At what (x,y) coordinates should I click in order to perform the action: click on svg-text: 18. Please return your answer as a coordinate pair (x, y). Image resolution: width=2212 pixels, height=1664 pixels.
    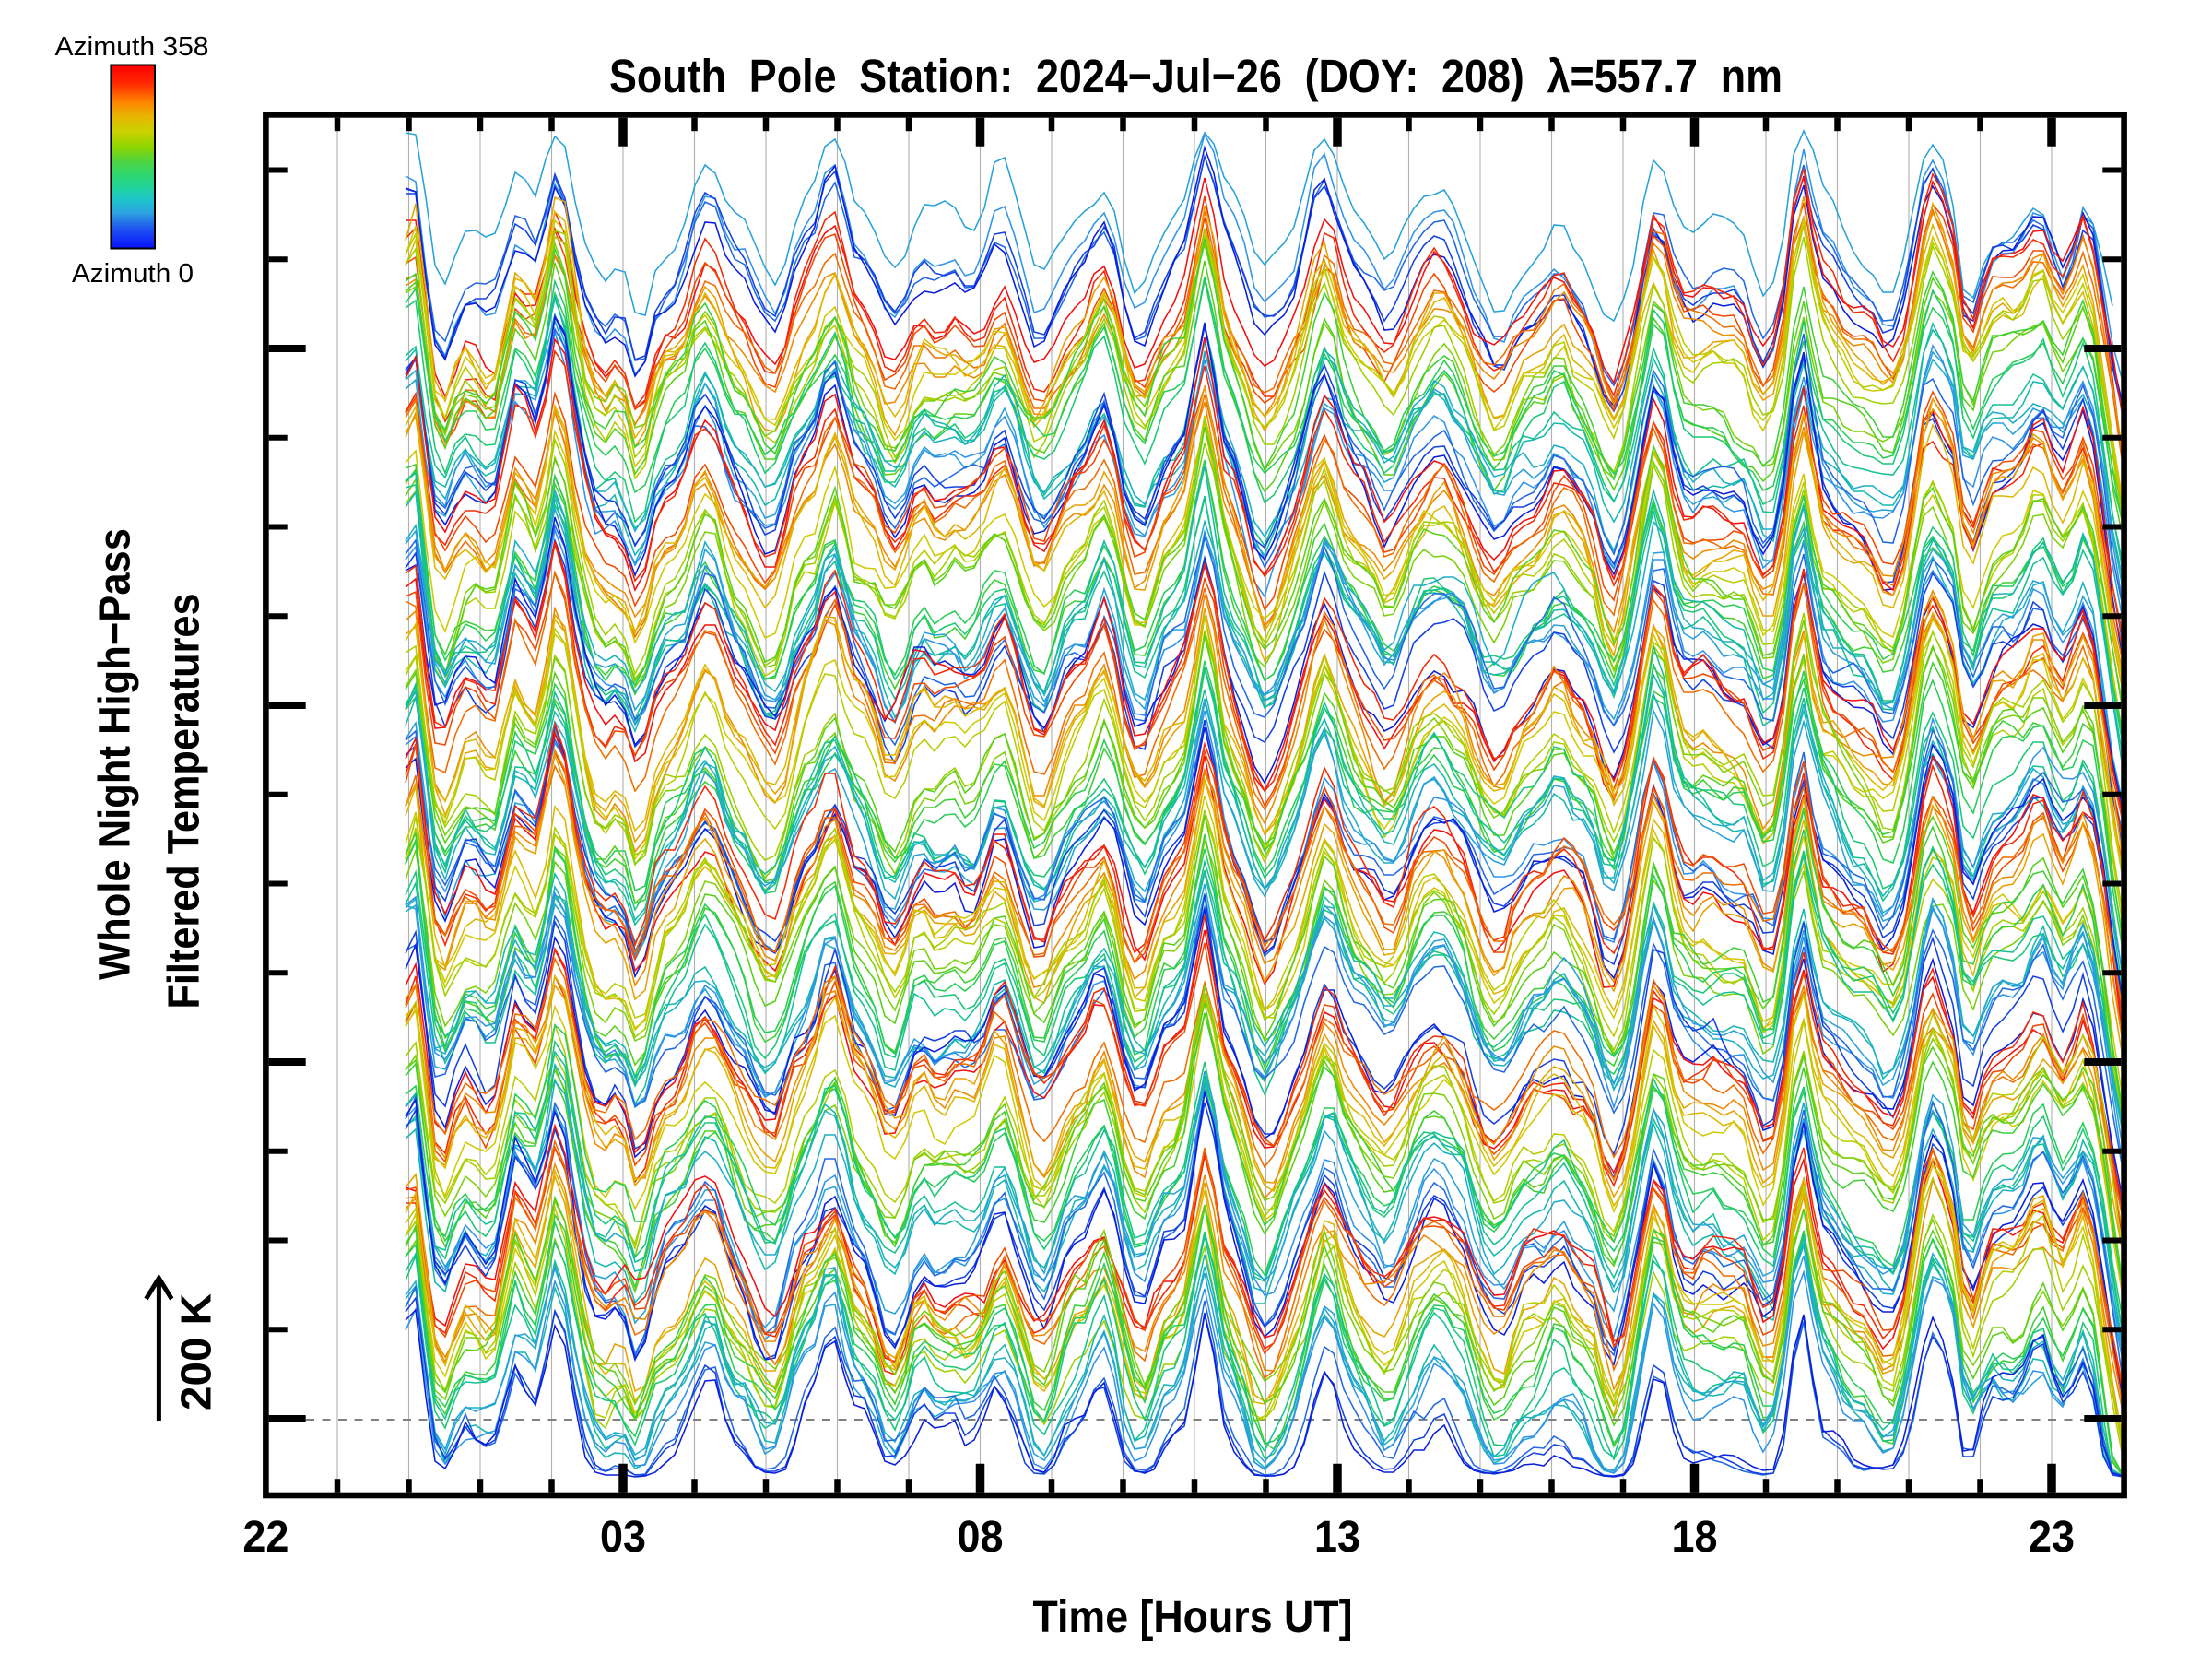
    Looking at the image, I should click on (1695, 1537).